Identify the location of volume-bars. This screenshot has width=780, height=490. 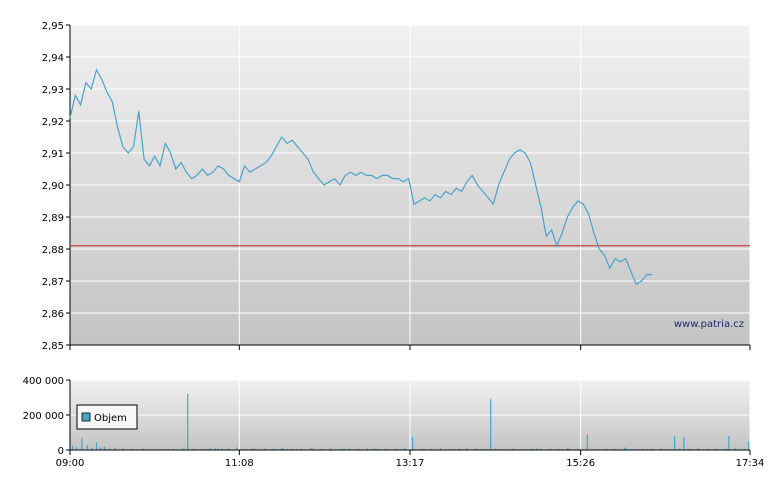
(411, 422).